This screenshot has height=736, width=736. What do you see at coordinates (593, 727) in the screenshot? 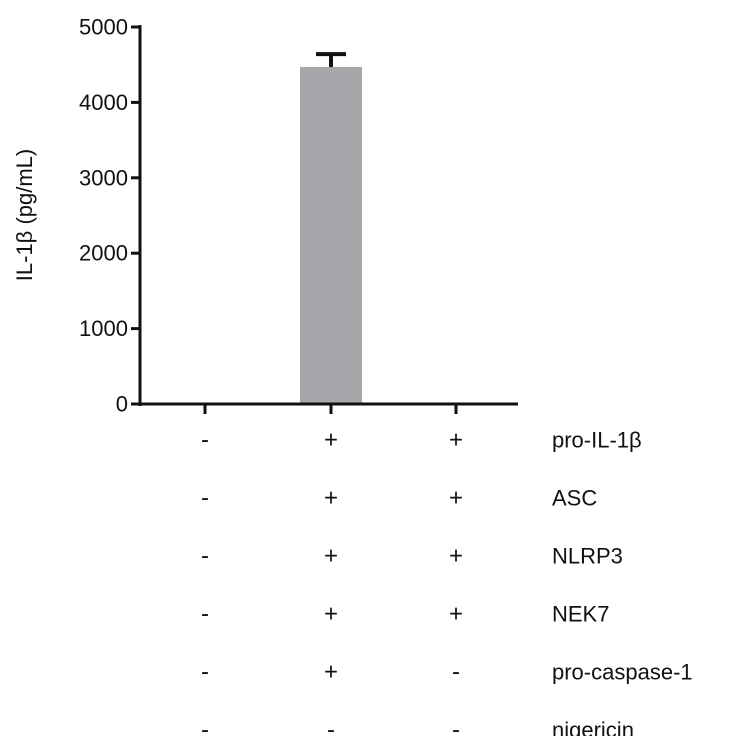
I see `condition-label: nigericin` at bounding box center [593, 727].